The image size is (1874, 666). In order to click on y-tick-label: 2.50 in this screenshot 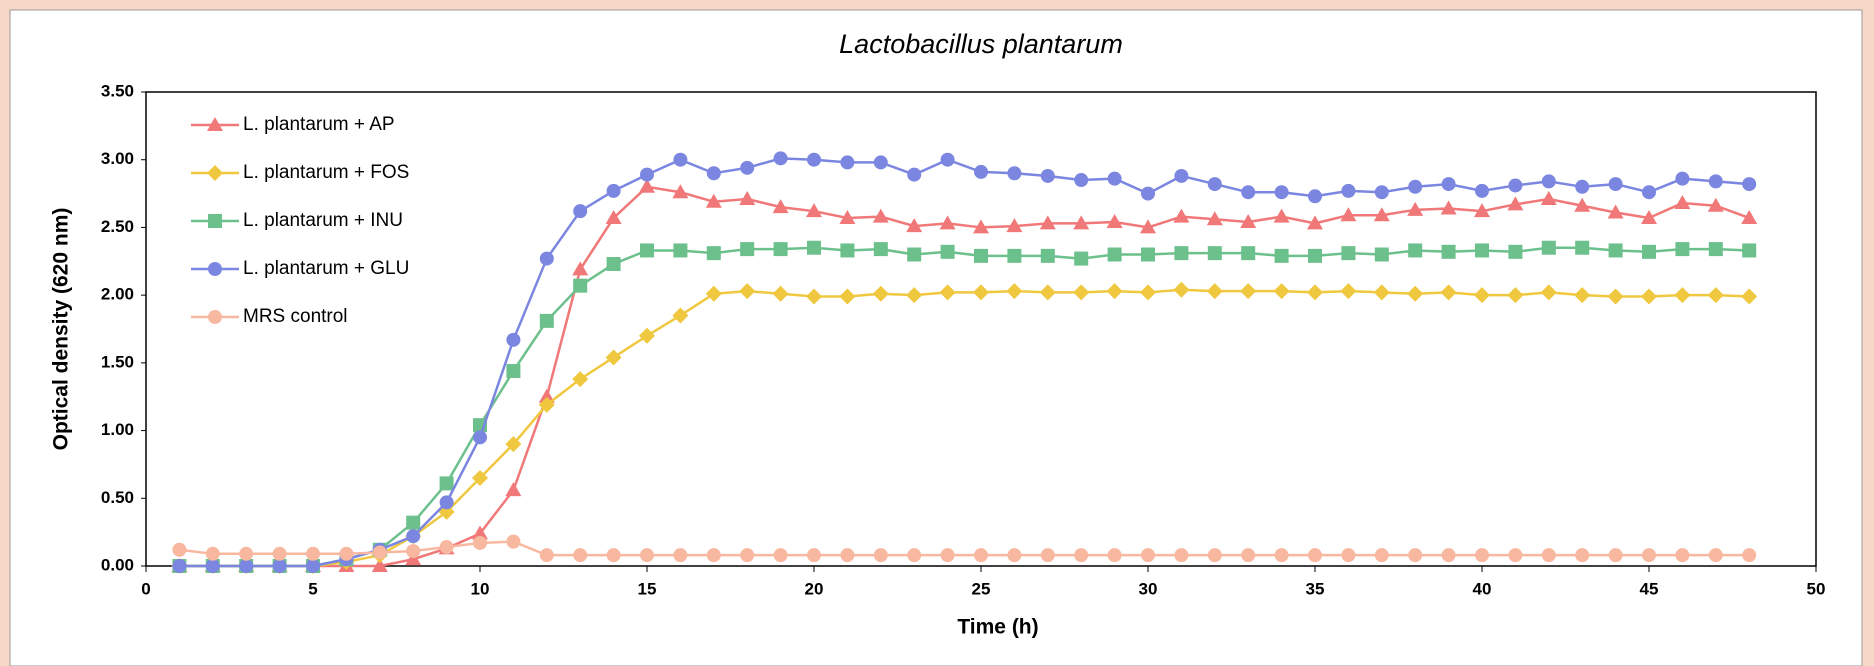, I will do `click(117, 226)`.